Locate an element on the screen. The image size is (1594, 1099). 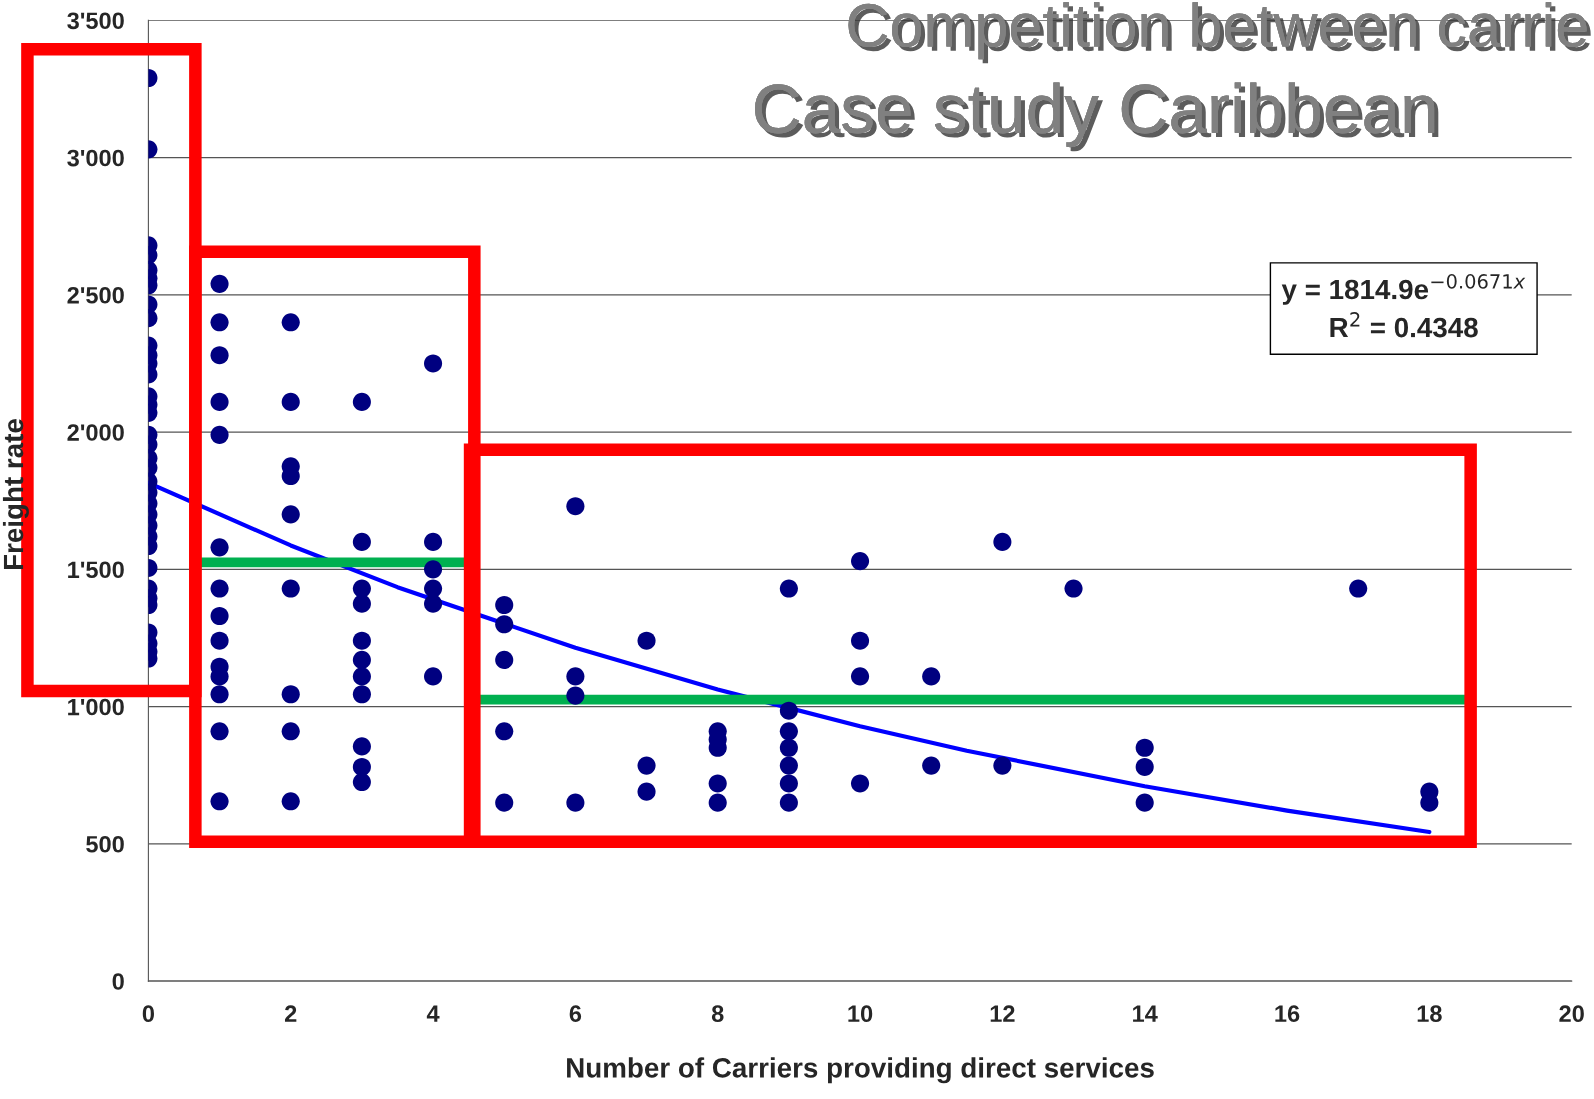
x-tick-label: 12 is located at coordinates (1002, 1013).